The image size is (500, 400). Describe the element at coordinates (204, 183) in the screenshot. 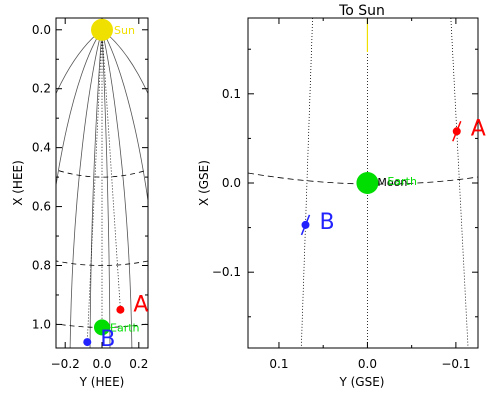

I see `gse-y-axis-title: X (GSE)` at that location.